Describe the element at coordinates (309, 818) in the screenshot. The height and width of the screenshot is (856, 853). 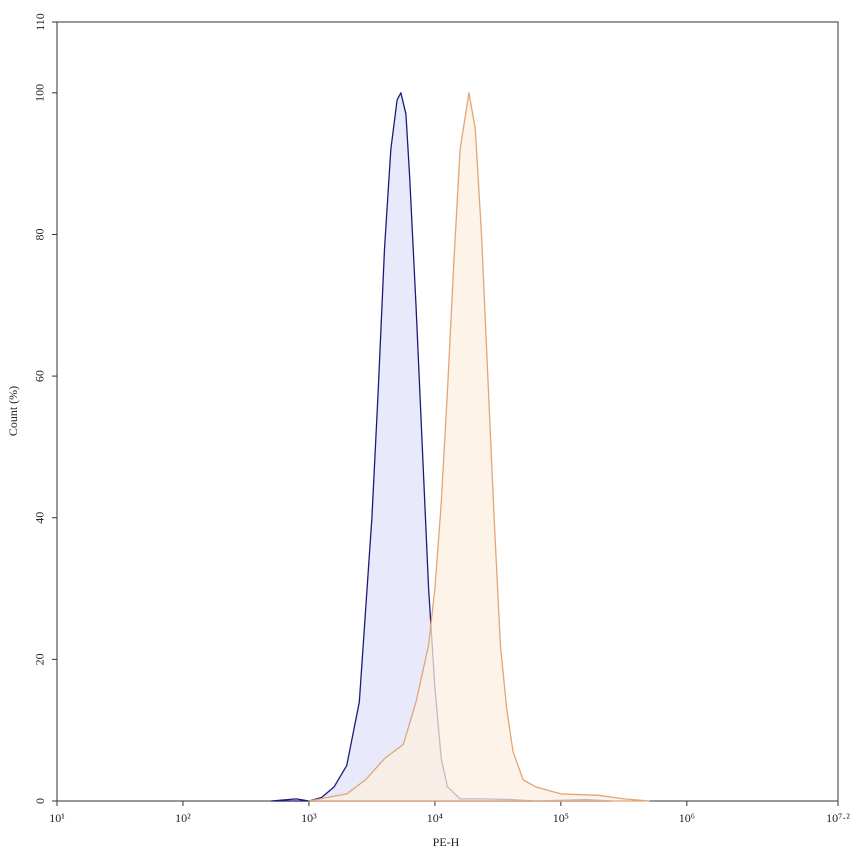
I see `x-tick-label: 10³` at that location.